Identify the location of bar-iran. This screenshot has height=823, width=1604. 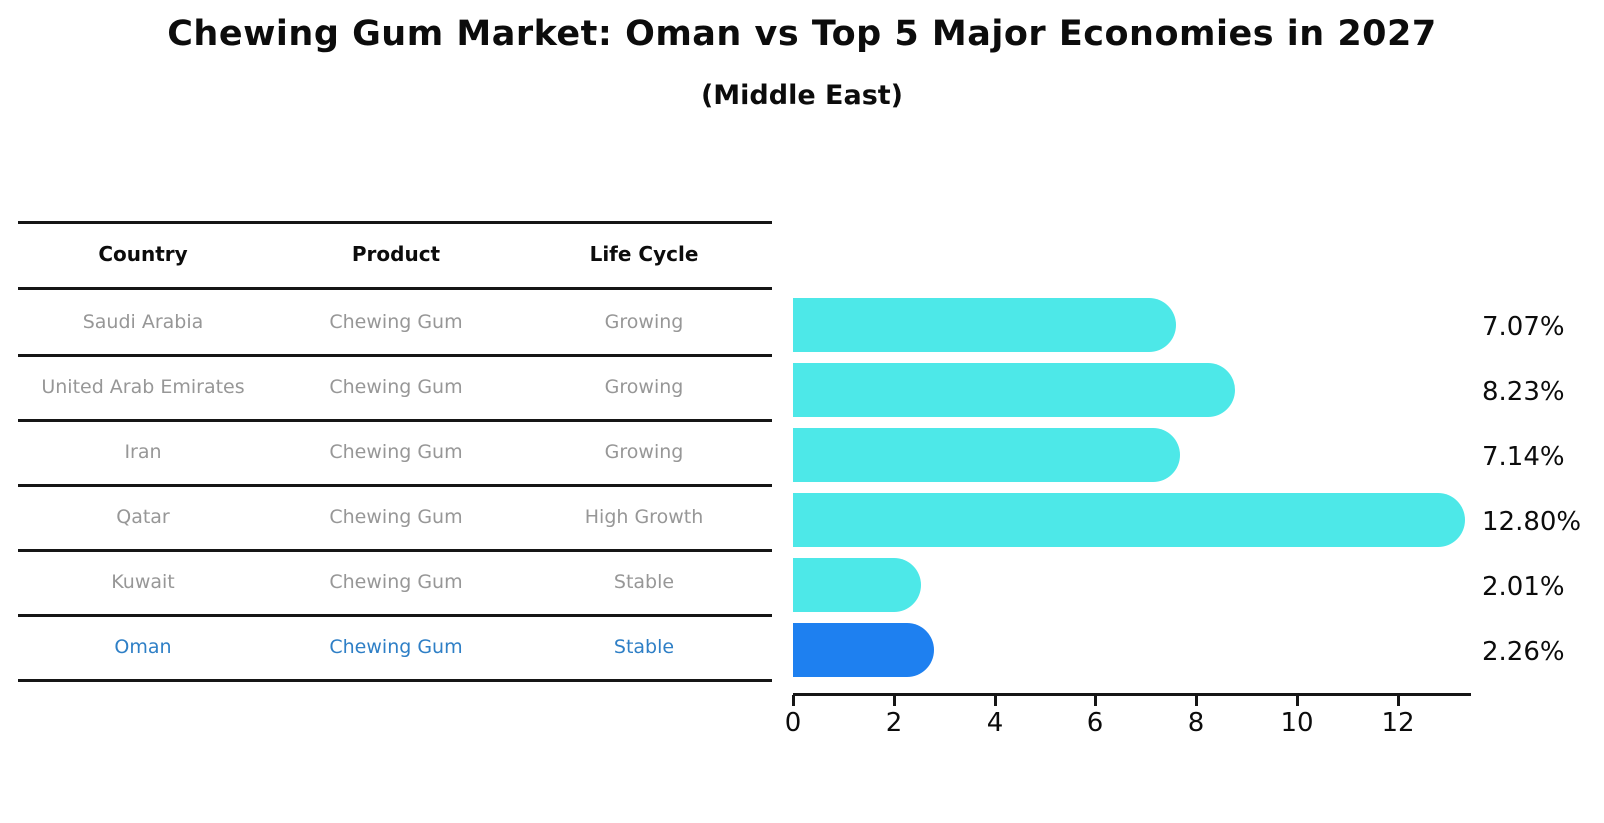
(986, 455).